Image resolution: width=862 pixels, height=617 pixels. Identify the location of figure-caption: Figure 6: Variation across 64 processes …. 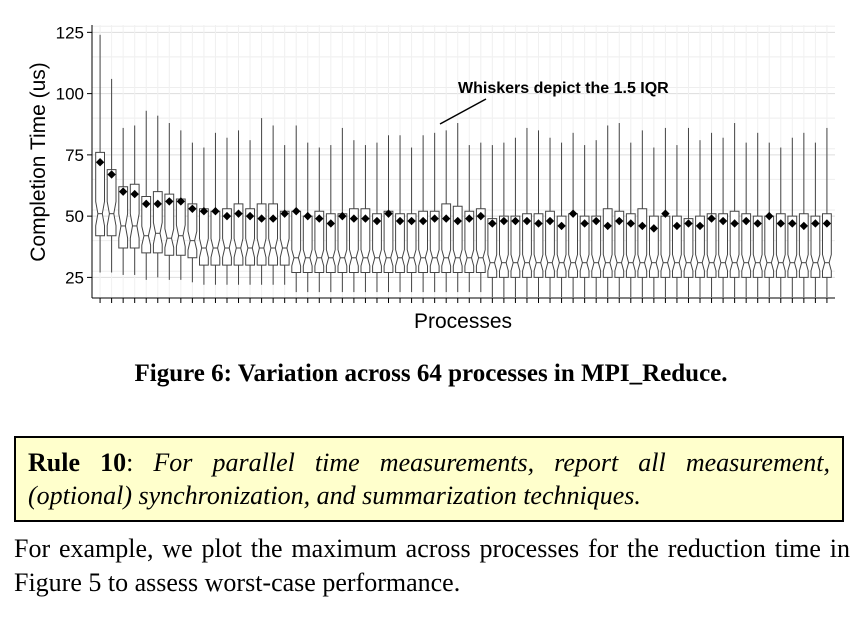
(431, 373).